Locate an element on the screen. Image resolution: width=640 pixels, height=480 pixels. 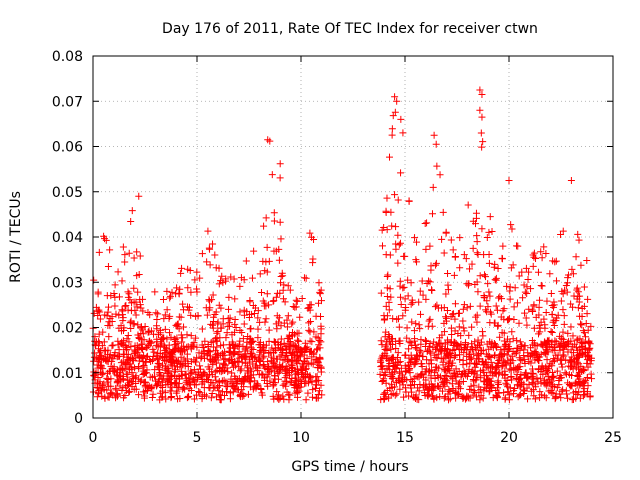
y-tick-label: 0 is located at coordinates (78, 419).